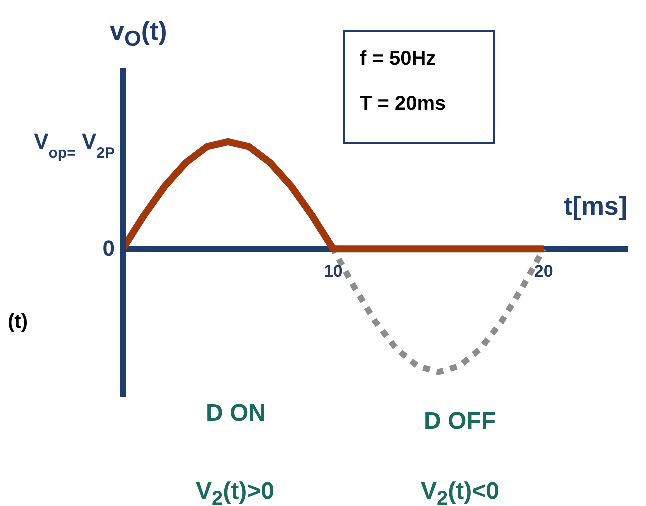 The height and width of the screenshot is (506, 646). What do you see at coordinates (139, 34) in the screenshot?
I see `y-axis-title: v$_{O}$(t)` at bounding box center [139, 34].